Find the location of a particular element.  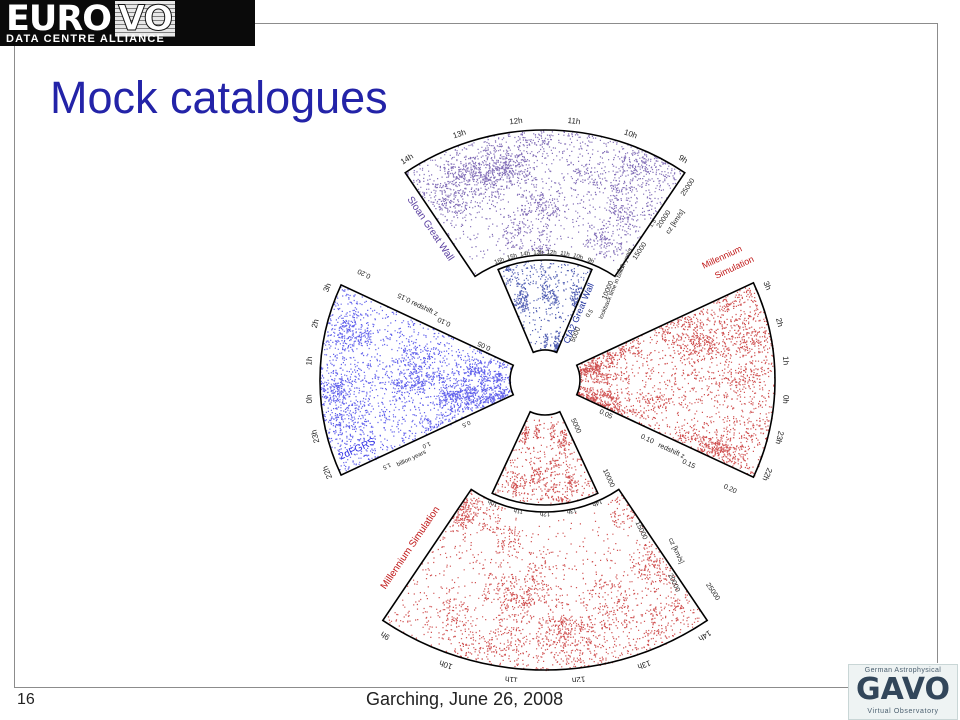

billion-years-tick-2: 1.5 is located at coordinates (386, 465).